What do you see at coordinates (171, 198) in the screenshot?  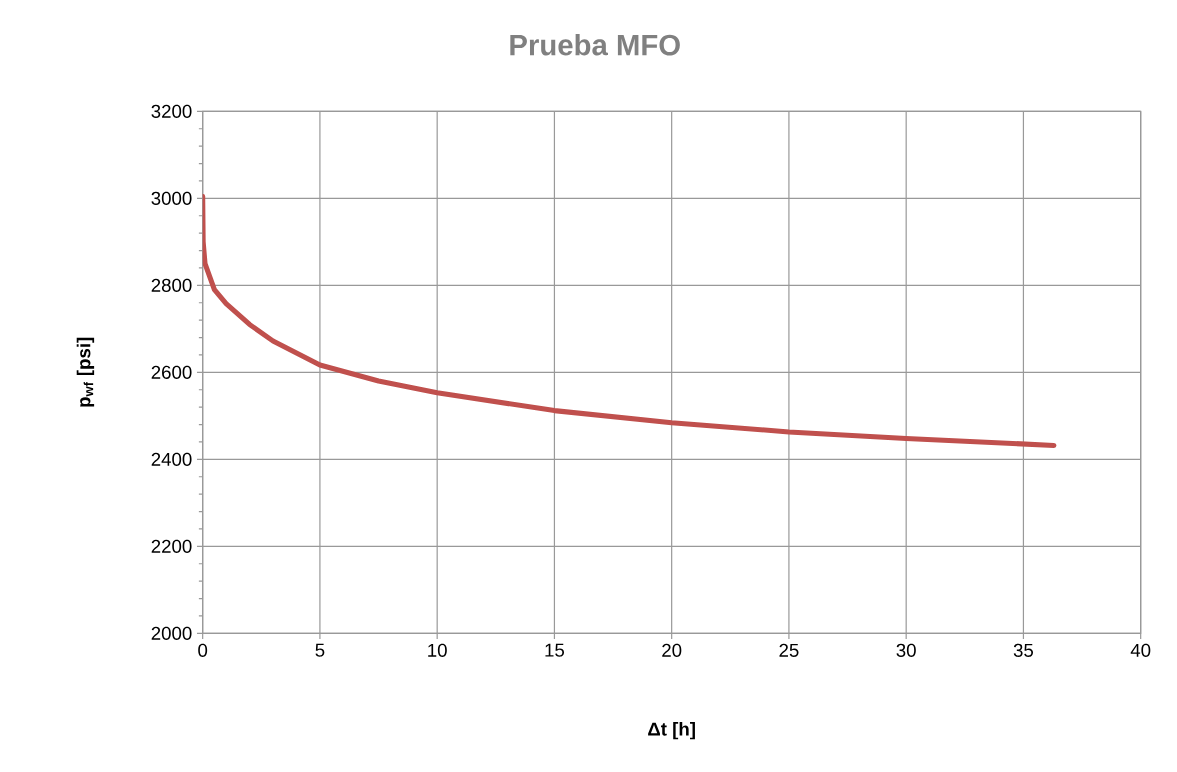 I see `y-tick-label: 3000` at bounding box center [171, 198].